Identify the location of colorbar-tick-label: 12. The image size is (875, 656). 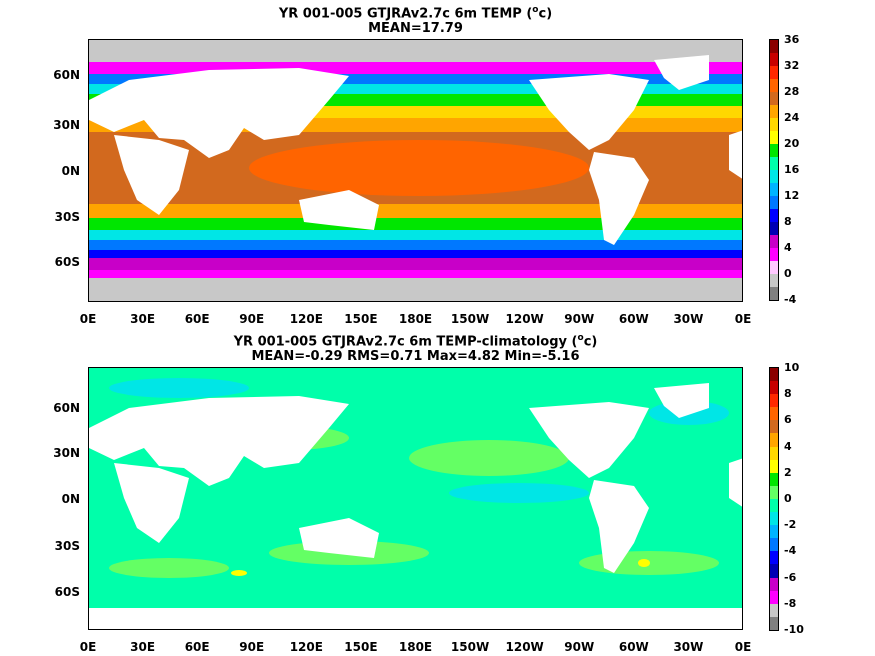
(792, 195).